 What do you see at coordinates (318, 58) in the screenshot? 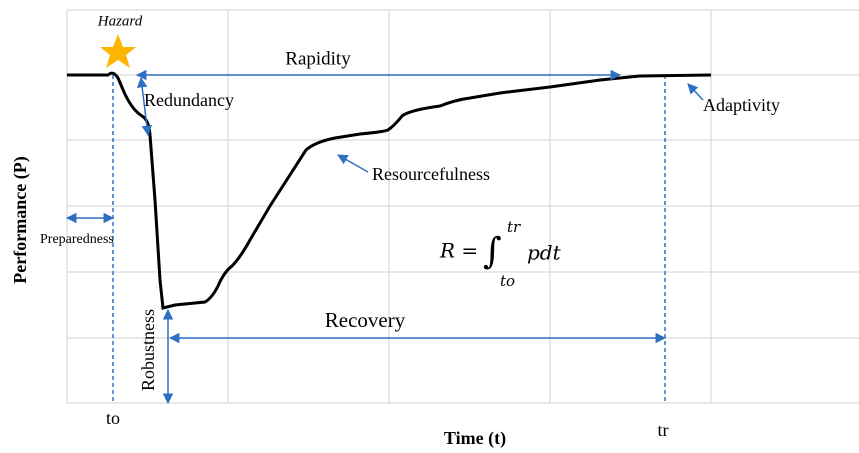
I see `rapidity-label: Rapidity` at bounding box center [318, 58].